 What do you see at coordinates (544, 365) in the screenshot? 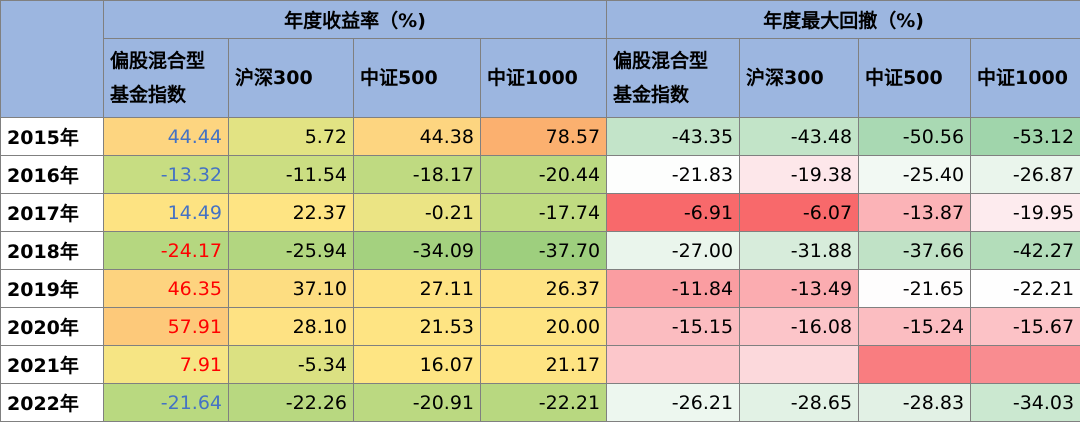
I see `value-cell: 21.17` at bounding box center [544, 365].